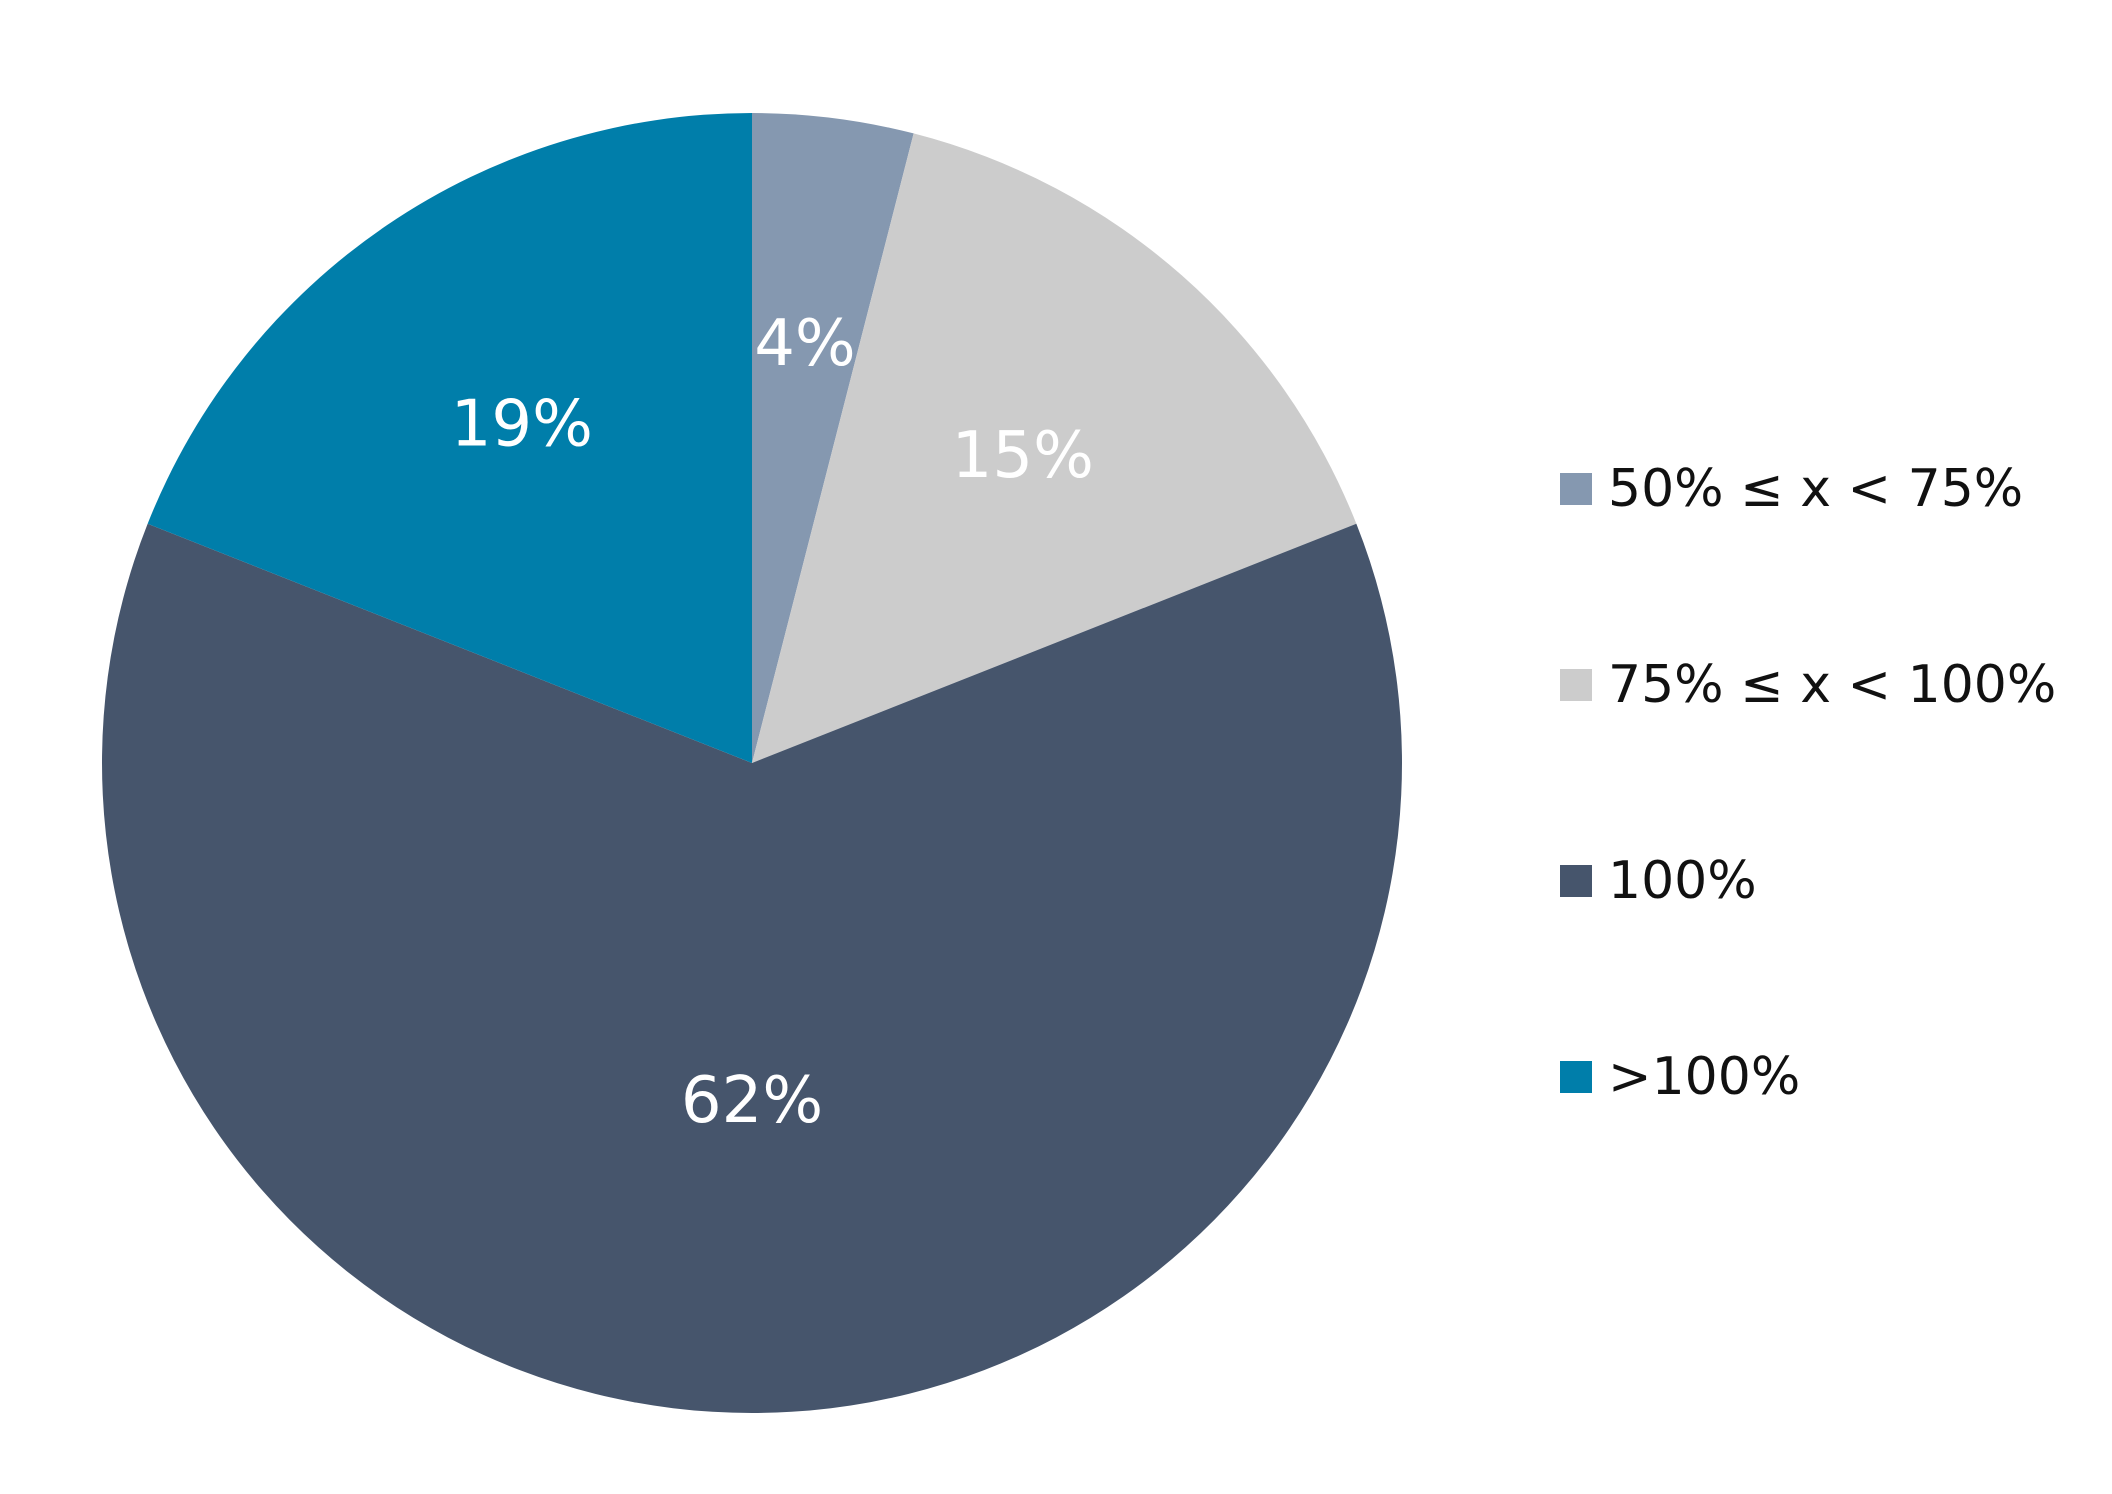 The image size is (2112, 1494). Describe the element at coordinates (1682, 881) in the screenshot. I see `legend-label: 100%` at that location.